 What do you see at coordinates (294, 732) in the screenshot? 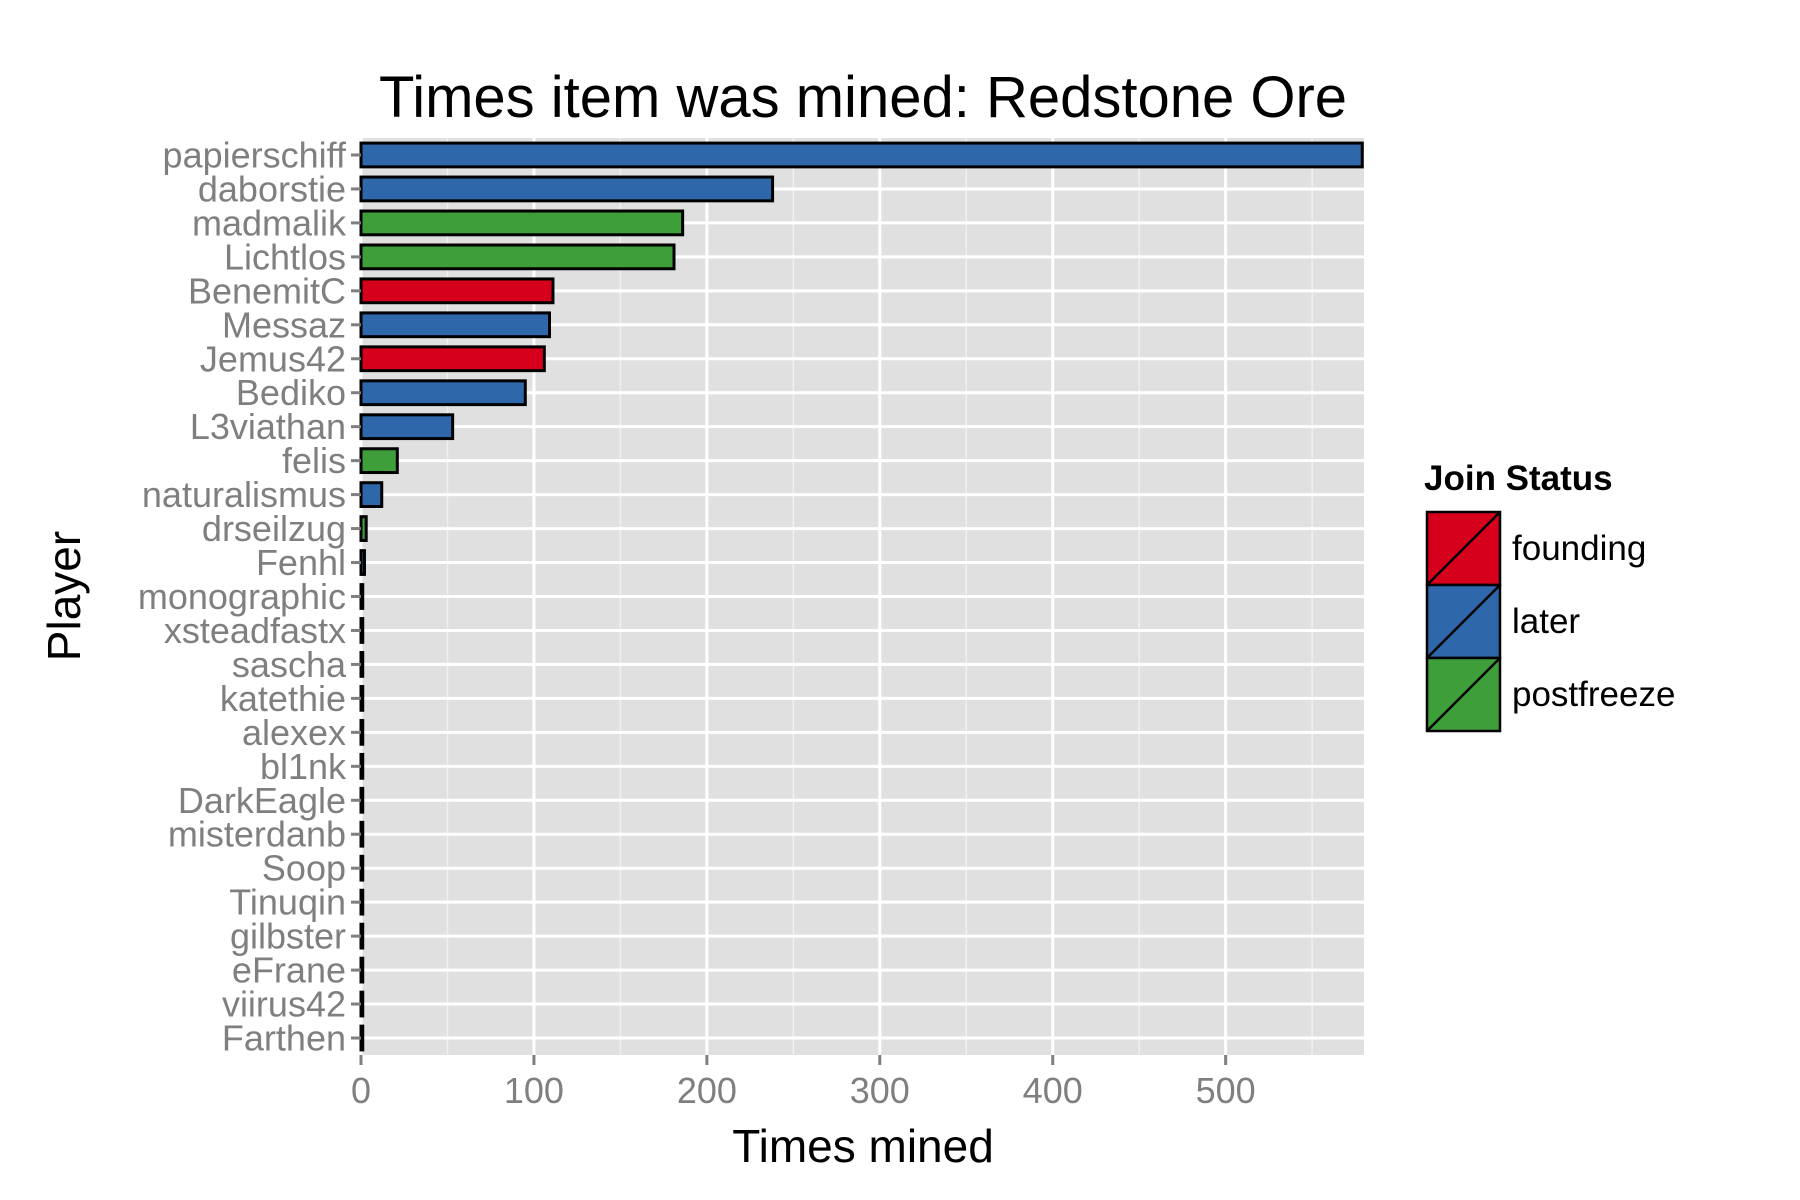
I see `y-tick-label: alexex` at bounding box center [294, 732].